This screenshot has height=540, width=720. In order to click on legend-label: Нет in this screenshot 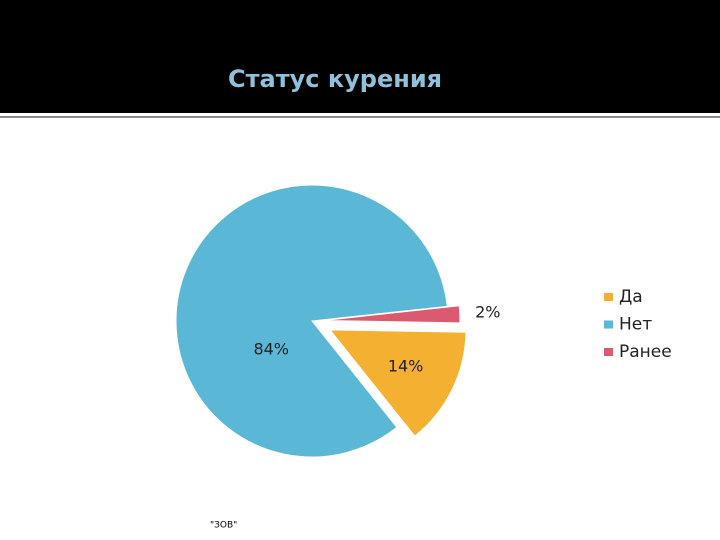, I will do `click(635, 325)`.